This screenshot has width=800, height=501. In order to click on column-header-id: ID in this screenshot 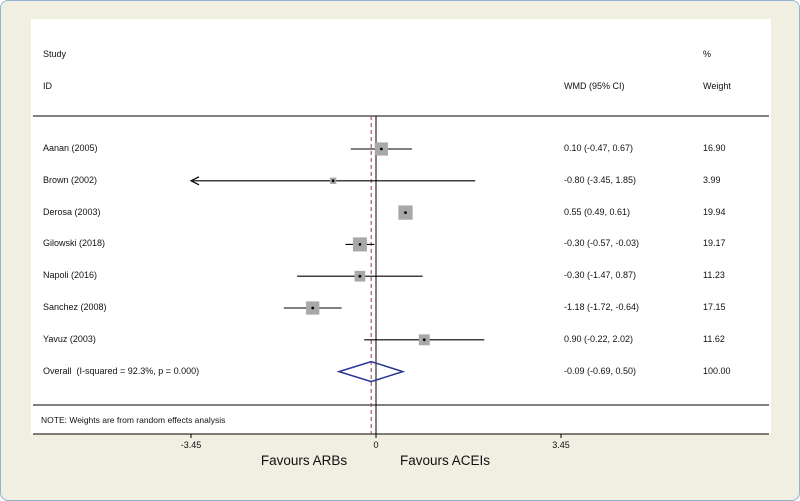, I will do `click(47, 86)`.